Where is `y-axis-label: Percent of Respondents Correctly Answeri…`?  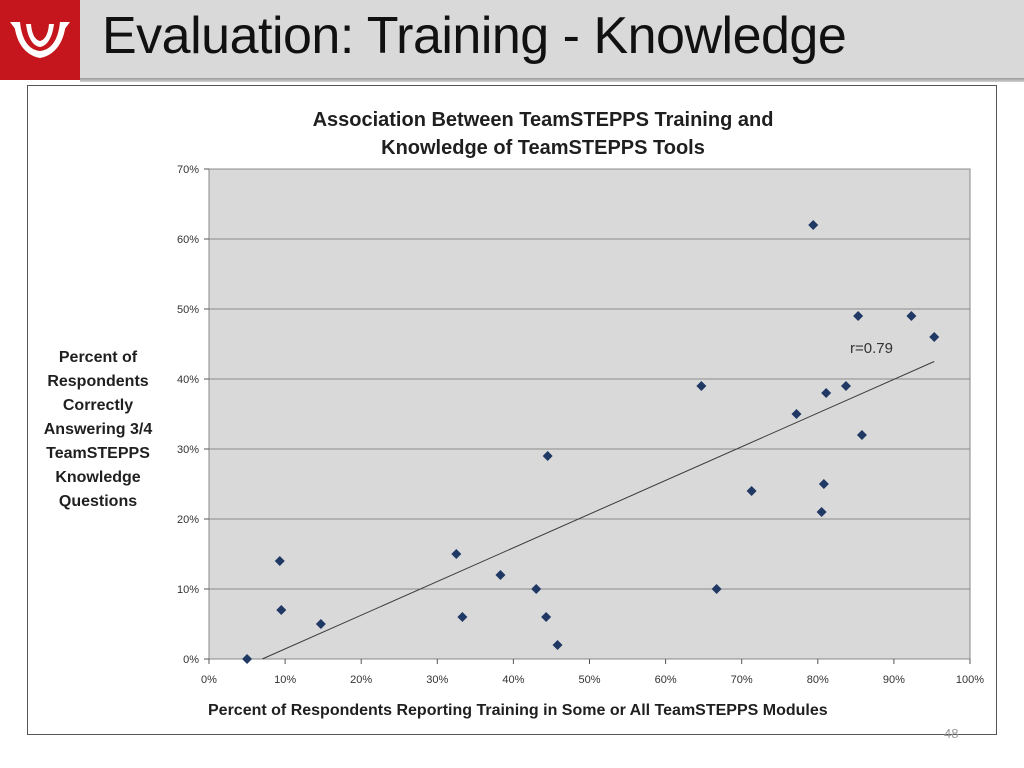 y-axis-label: Percent of Respondents Correctly Answeri… is located at coordinates (98, 430).